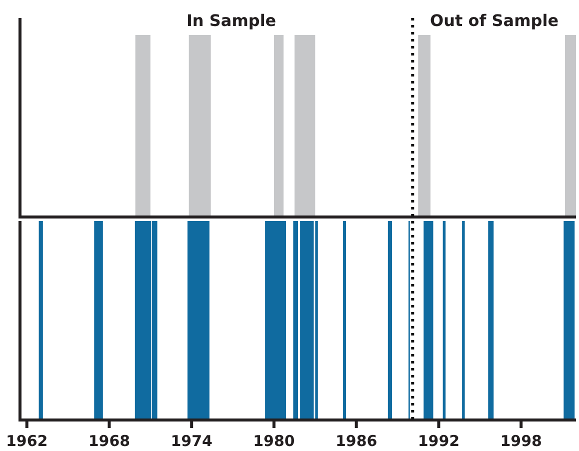 The image size is (579, 451). I want to click on x-tick-label: 1974, so click(191, 441).